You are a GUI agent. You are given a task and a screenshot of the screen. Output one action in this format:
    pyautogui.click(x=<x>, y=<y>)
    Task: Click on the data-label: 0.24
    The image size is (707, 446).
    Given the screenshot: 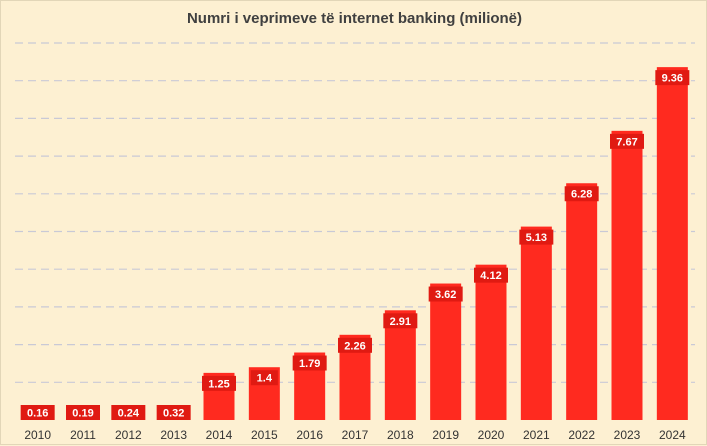 What is the action you would take?
    pyautogui.click(x=129, y=414)
    